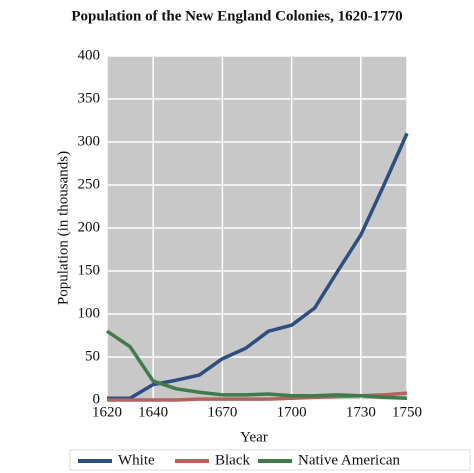 This screenshot has width=474, height=473. I want to click on x-axis-label: Year, so click(254, 437).